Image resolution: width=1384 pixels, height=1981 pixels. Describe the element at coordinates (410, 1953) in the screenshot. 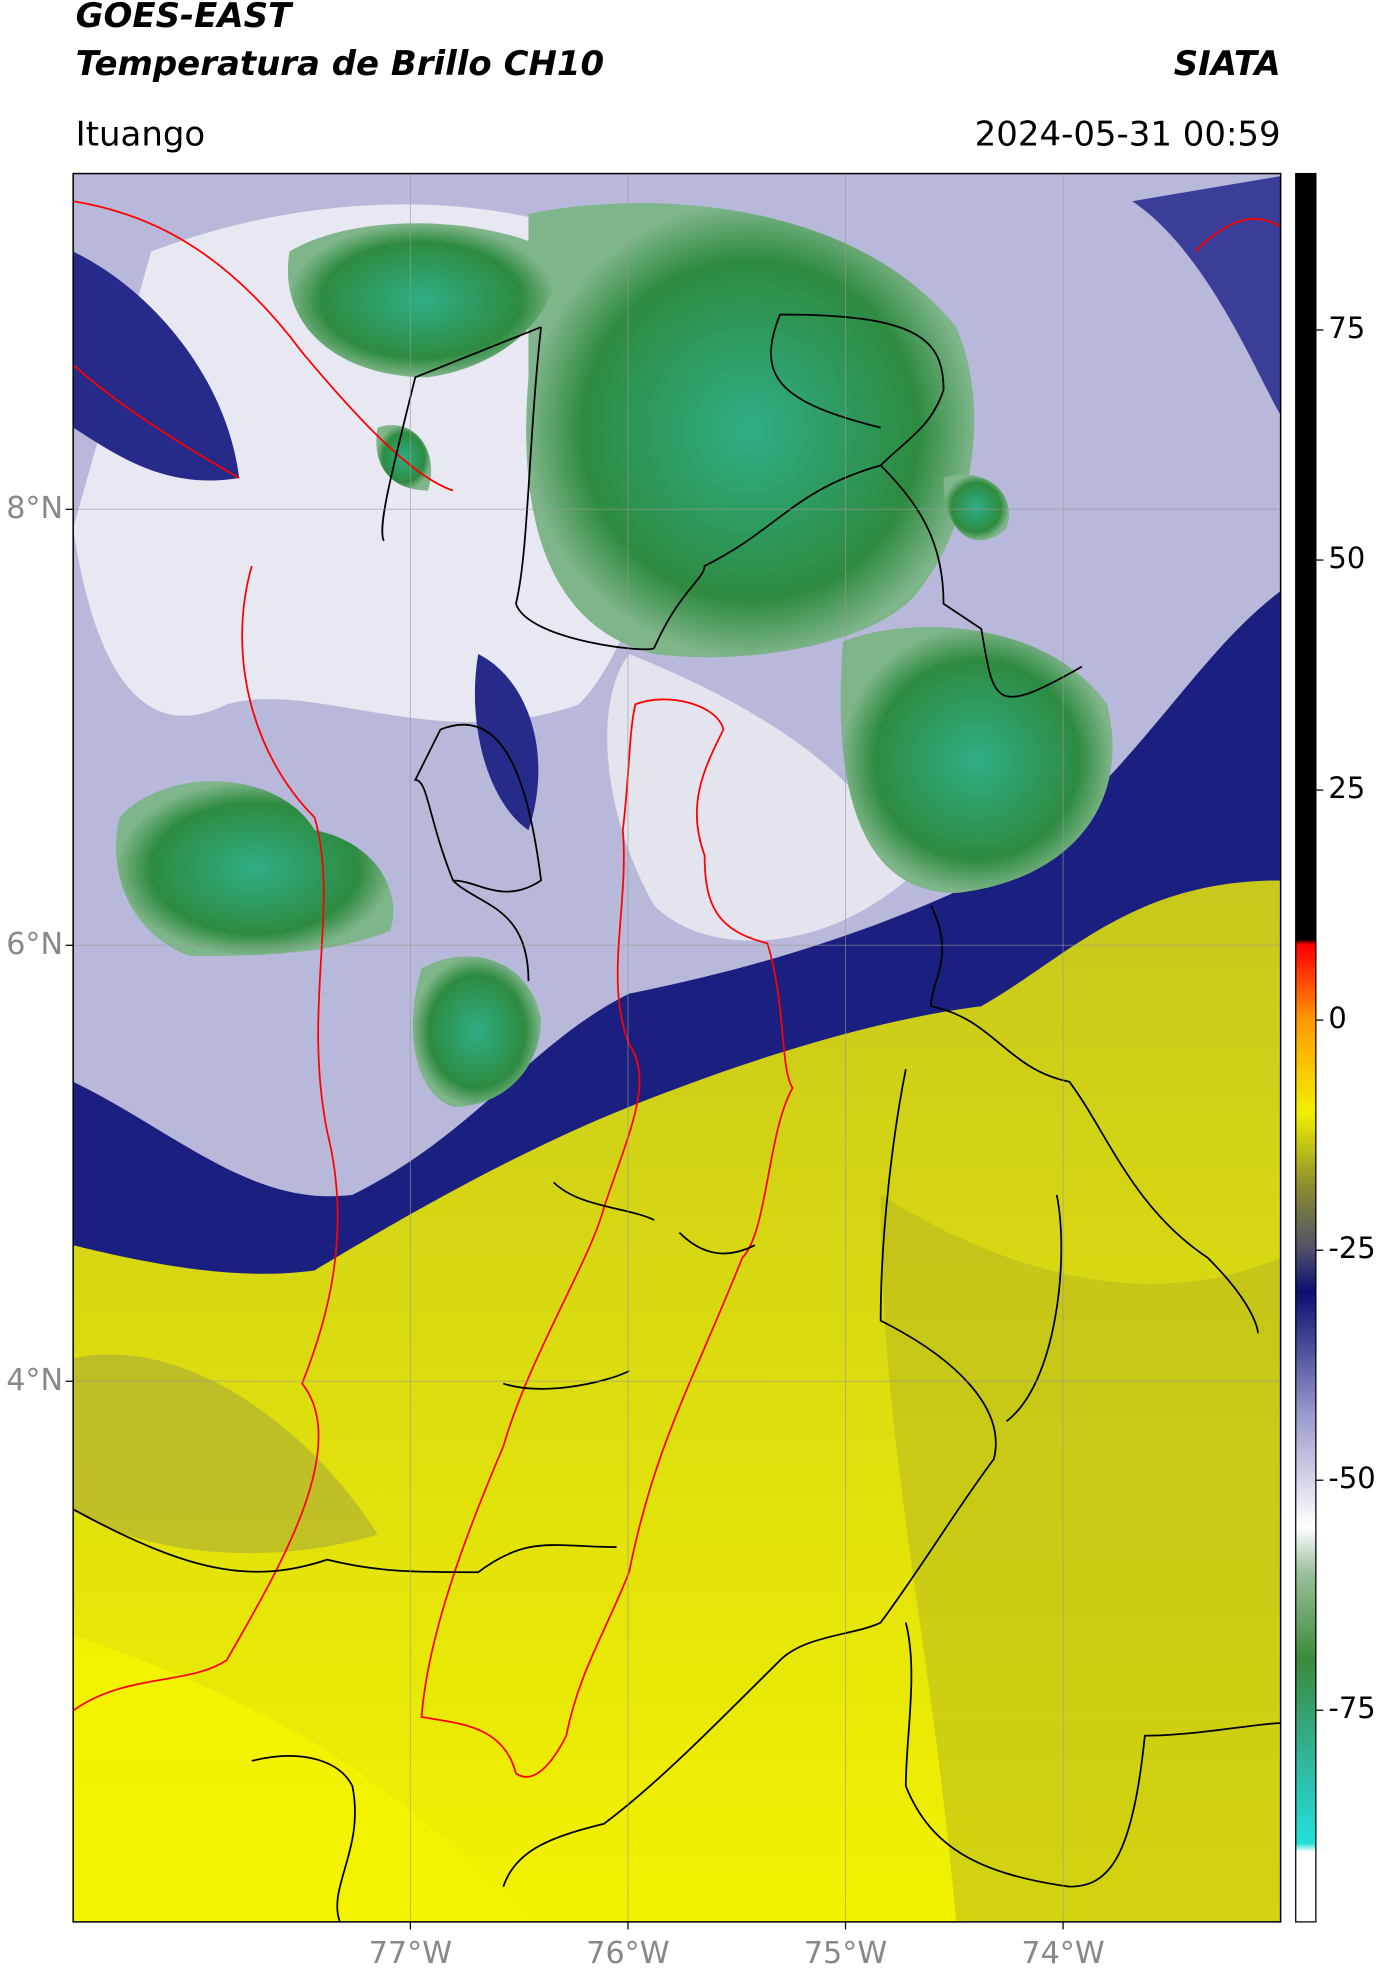

I see `lon-tick-label: 77°W` at that location.